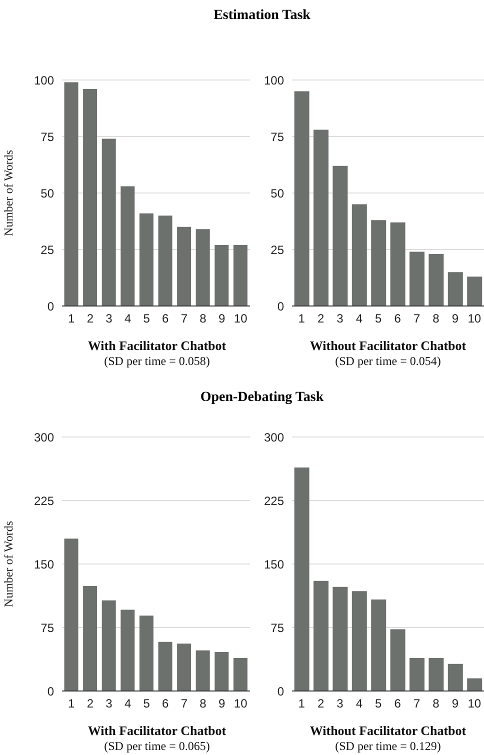  I want to click on chart-title: Open-Debating Task, so click(262, 398).